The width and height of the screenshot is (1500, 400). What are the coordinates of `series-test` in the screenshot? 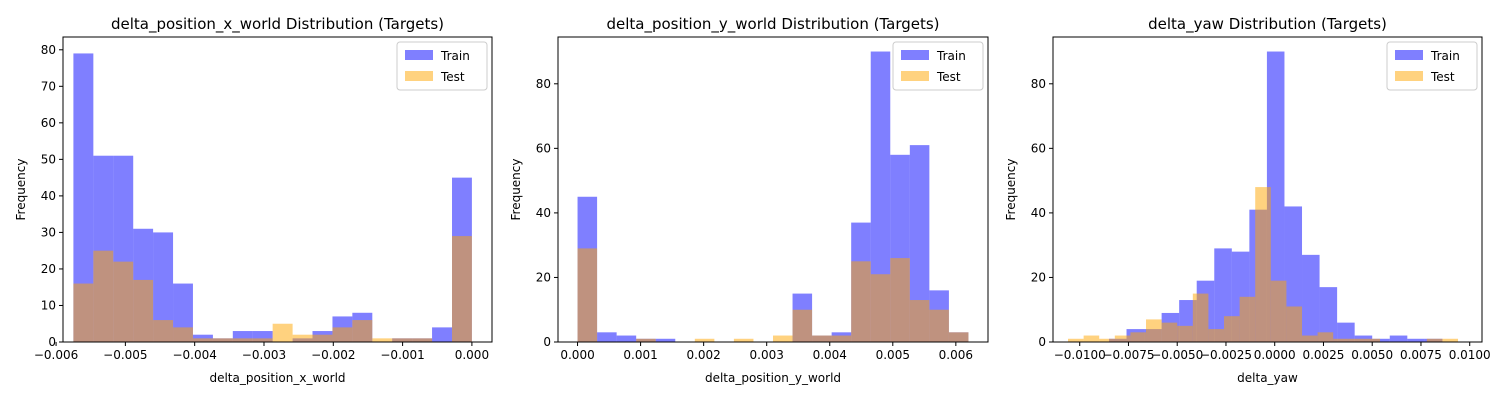 It's located at (1263, 264).